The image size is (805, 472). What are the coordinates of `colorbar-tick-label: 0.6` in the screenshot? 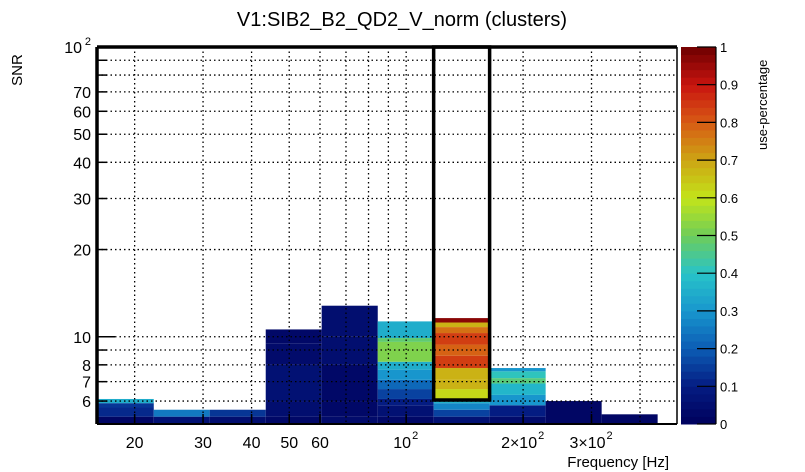 It's located at (729, 198).